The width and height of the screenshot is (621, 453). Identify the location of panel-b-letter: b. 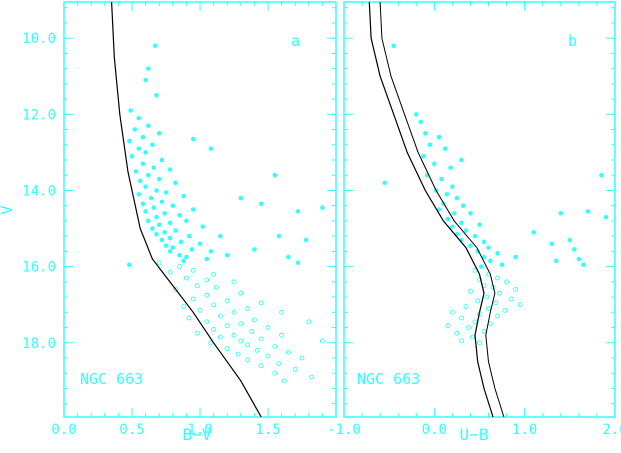
(572, 41).